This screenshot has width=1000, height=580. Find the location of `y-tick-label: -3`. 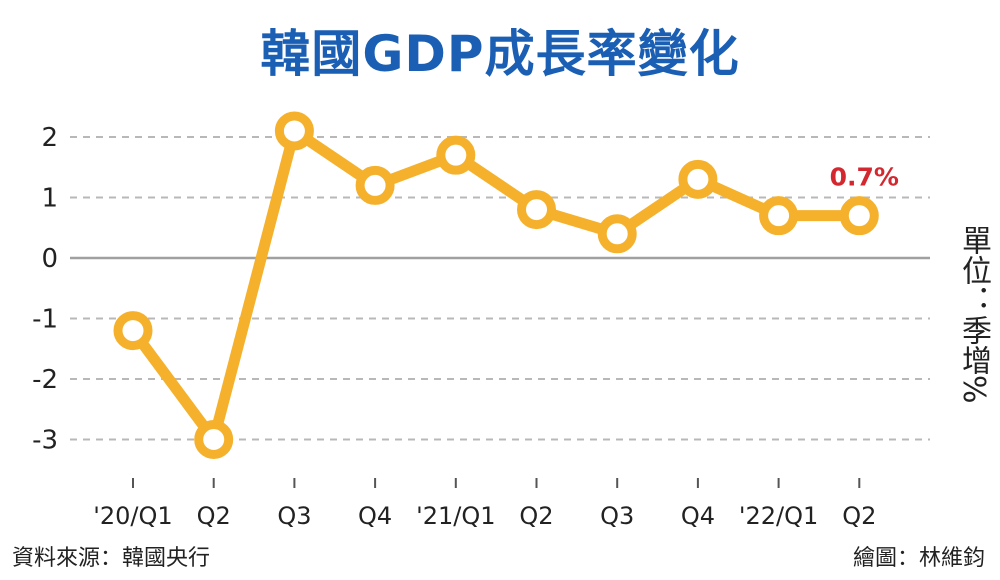

y-tick-label: -3 is located at coordinates (45, 441).